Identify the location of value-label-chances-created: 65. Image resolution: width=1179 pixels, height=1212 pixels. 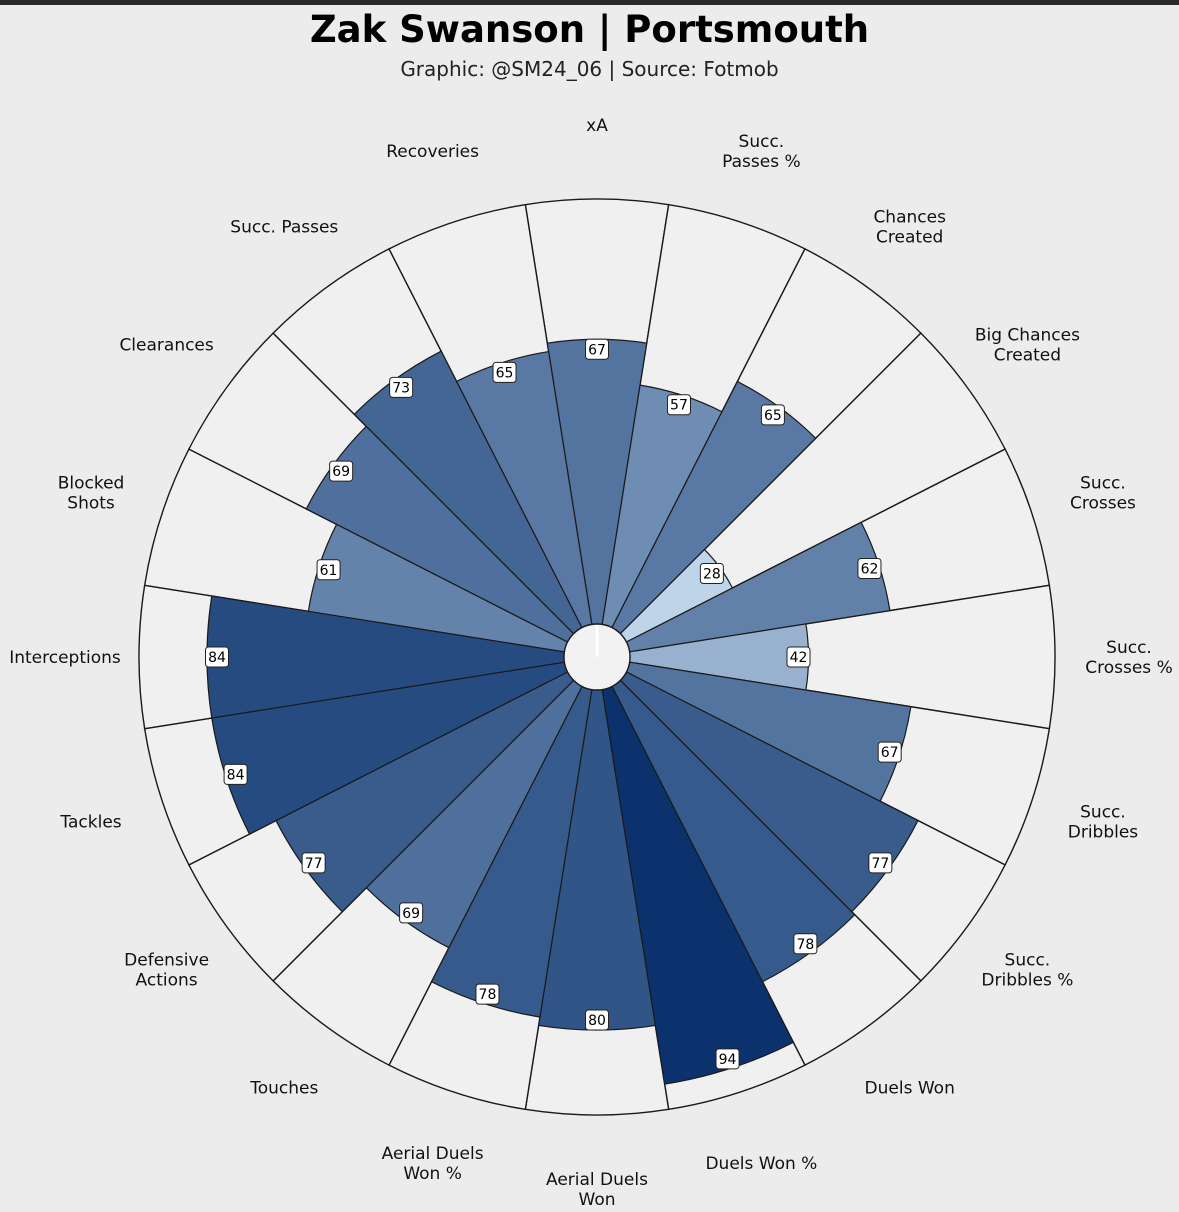
(773, 416).